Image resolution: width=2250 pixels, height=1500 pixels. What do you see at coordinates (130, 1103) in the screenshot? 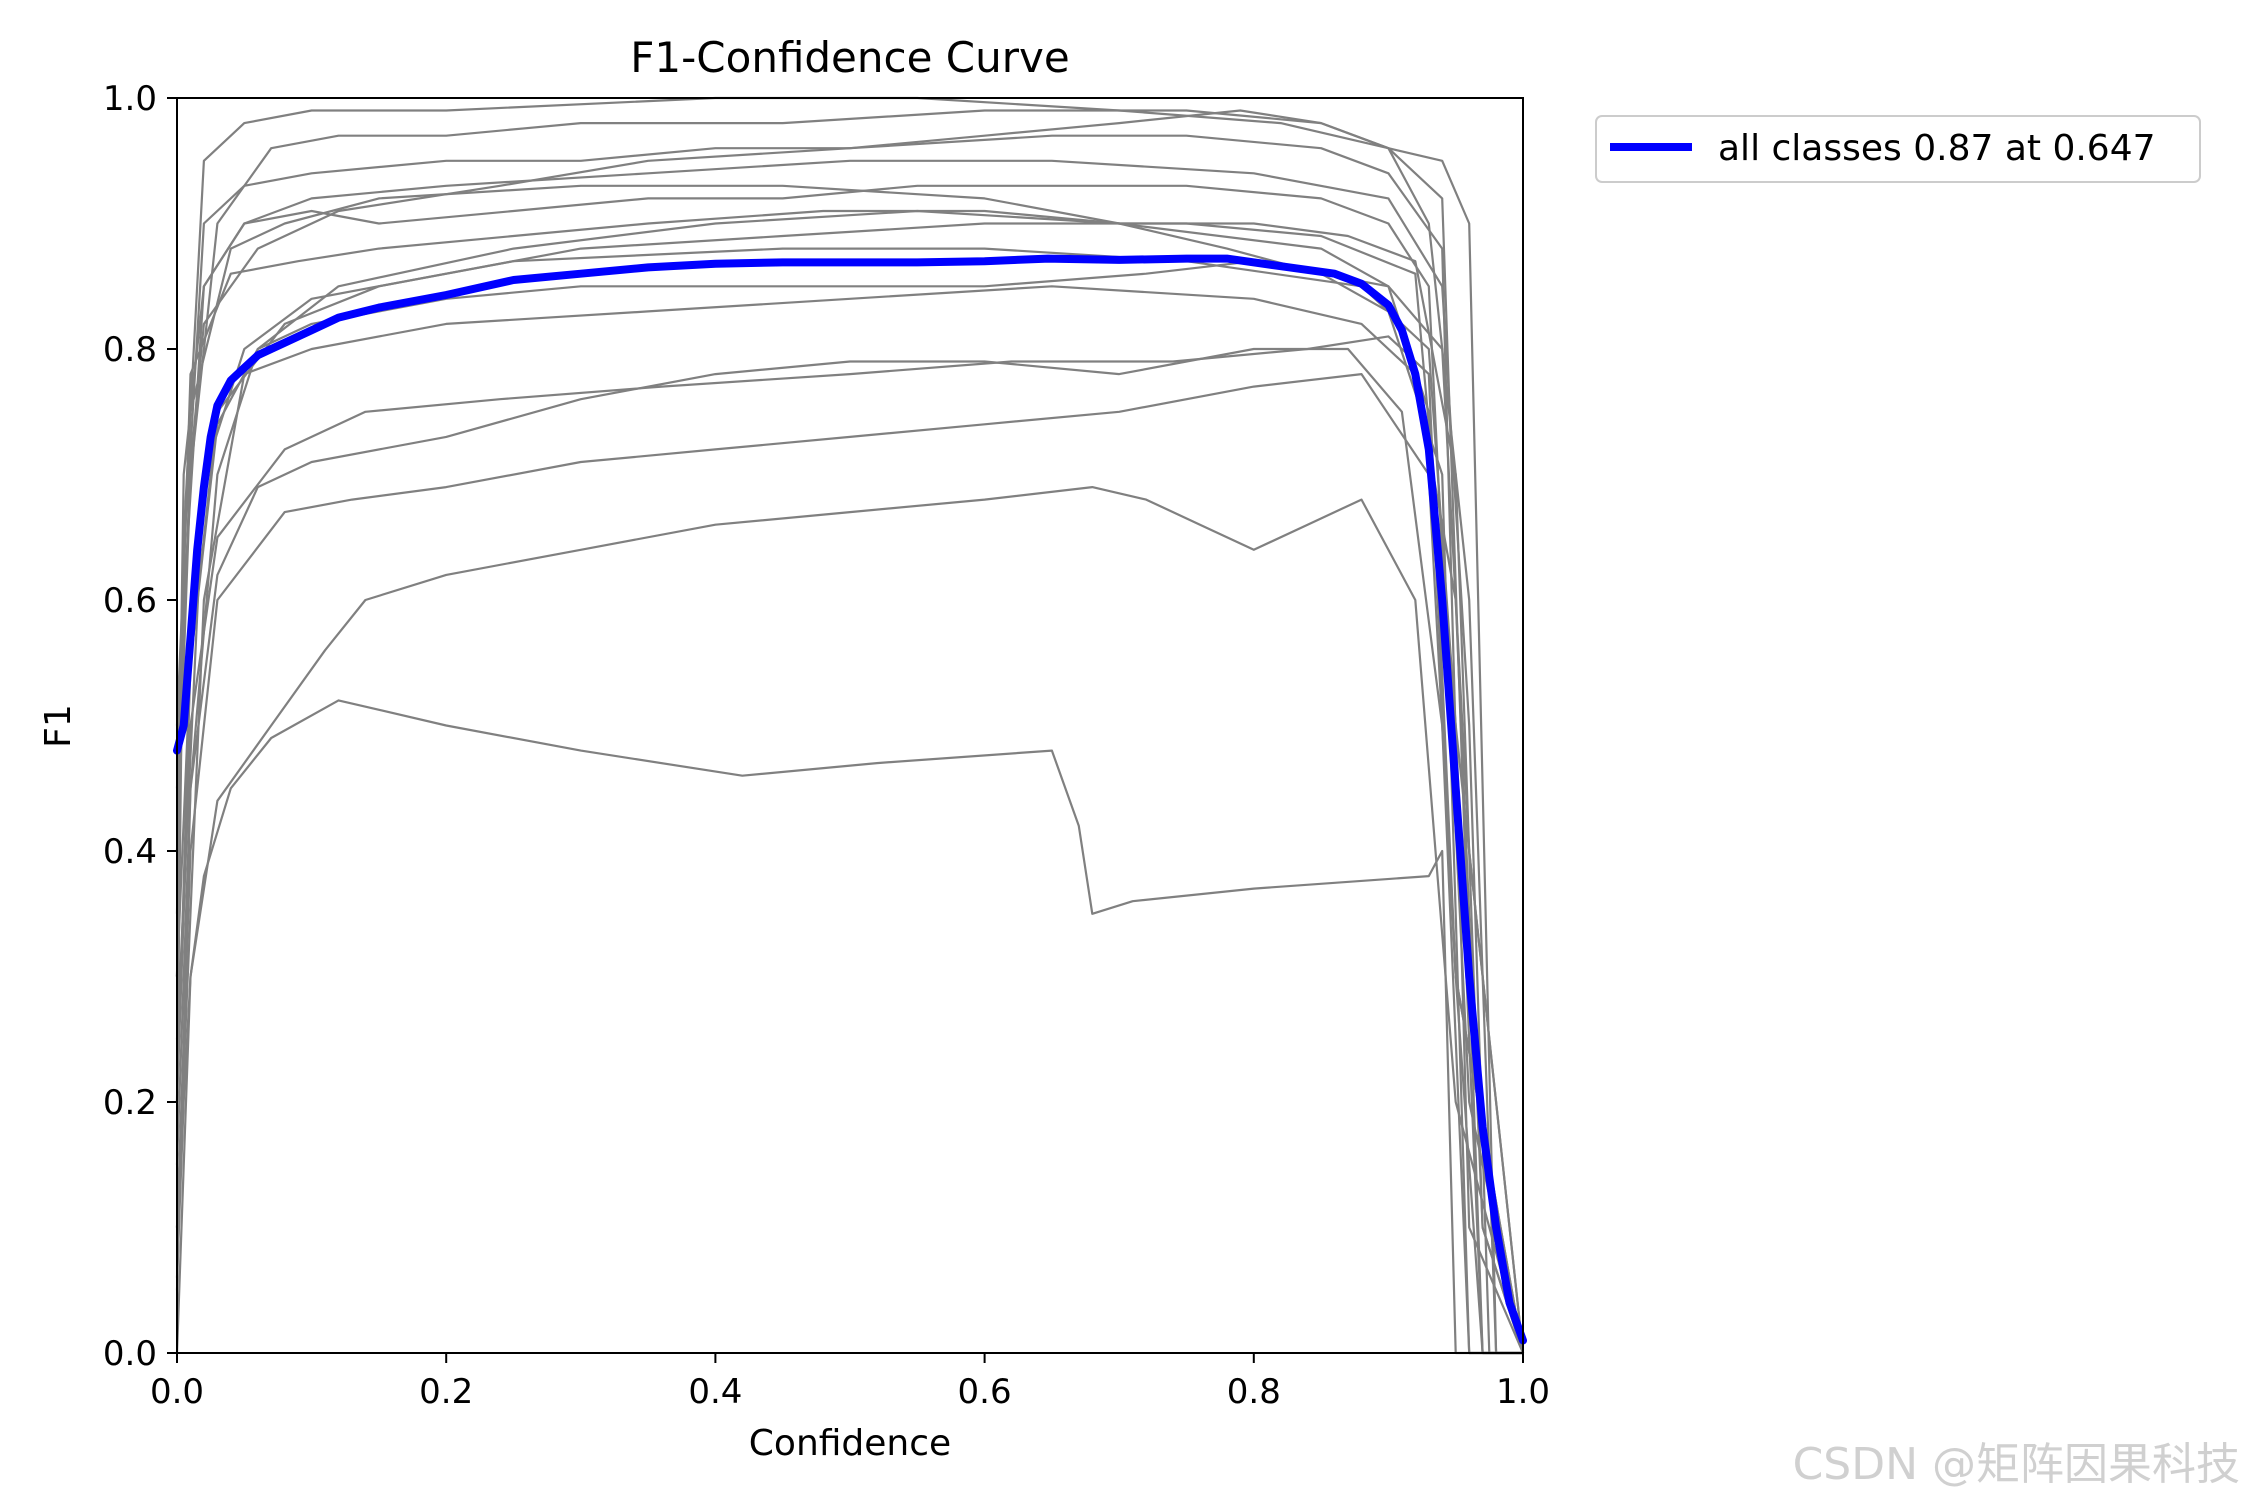
I see `y-tick-label: 0.2` at bounding box center [130, 1103].